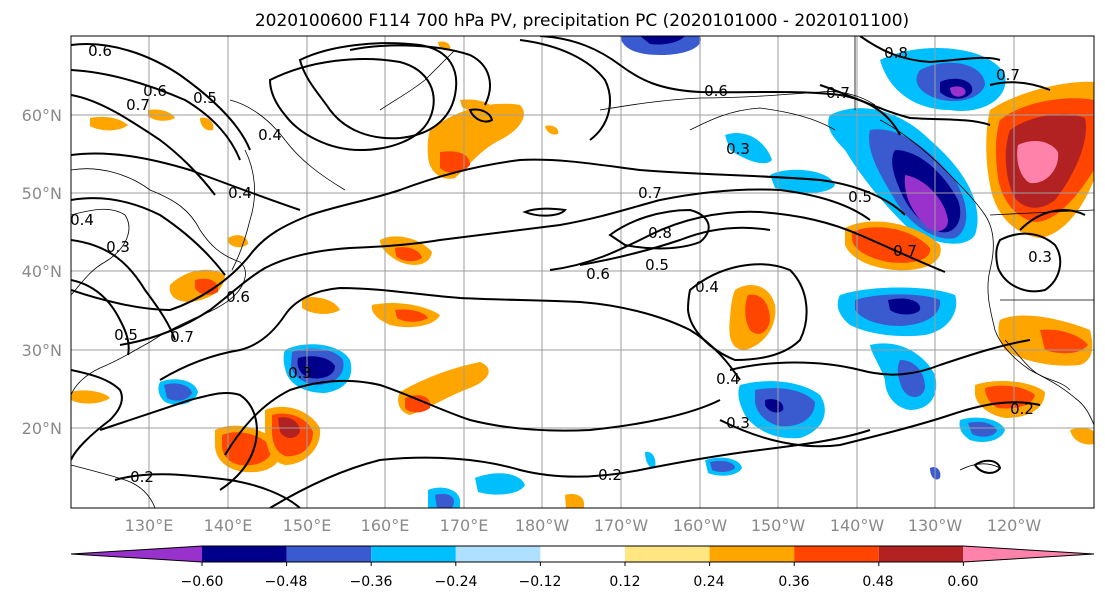 The height and width of the screenshot is (601, 1105). Describe the element at coordinates (621, 525) in the screenshot. I see `lon-label: 170°W` at that location.